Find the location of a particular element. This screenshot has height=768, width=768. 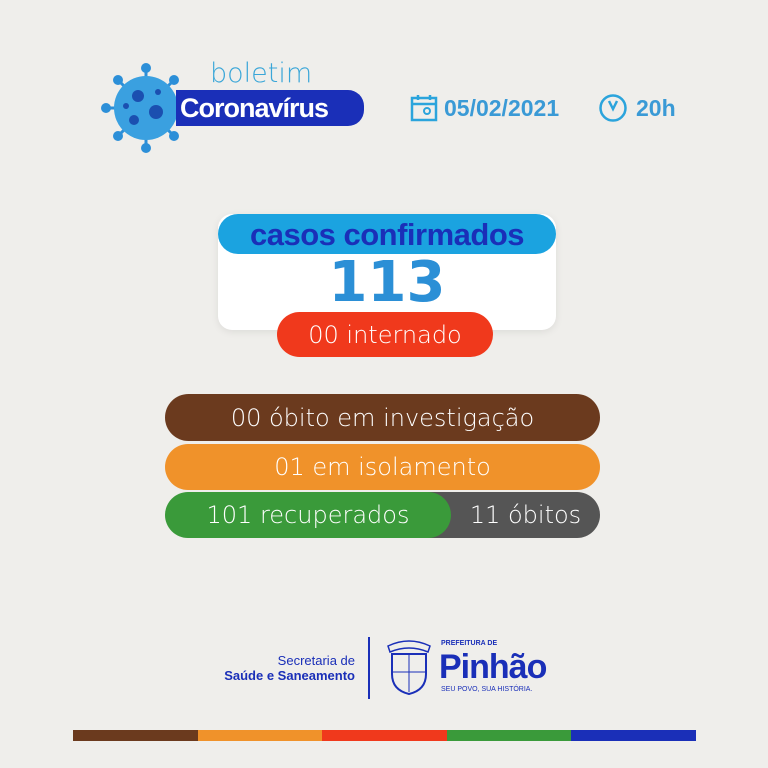

bar-red is located at coordinates (384, 735).